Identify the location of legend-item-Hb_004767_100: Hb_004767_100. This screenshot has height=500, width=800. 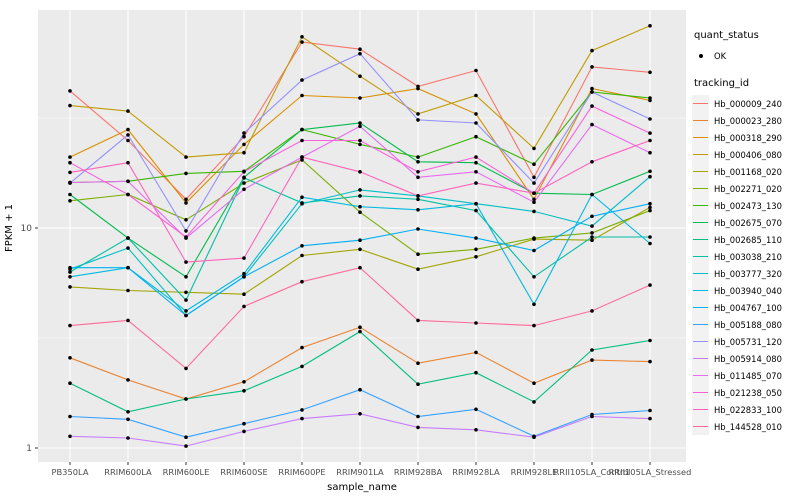
(745, 307).